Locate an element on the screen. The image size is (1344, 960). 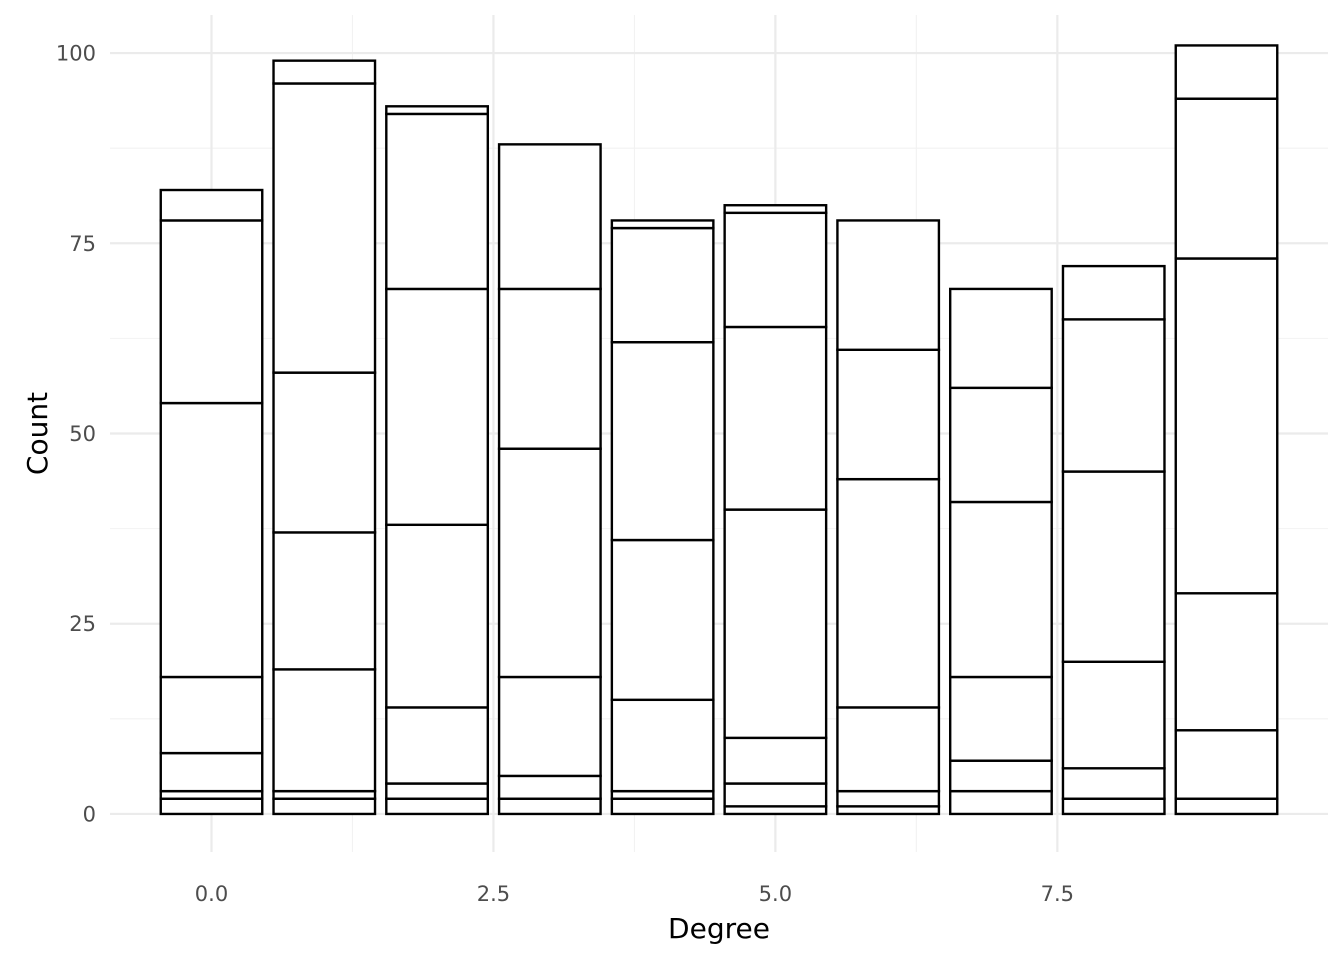
x-axis-title: Degree is located at coordinates (719, 928).